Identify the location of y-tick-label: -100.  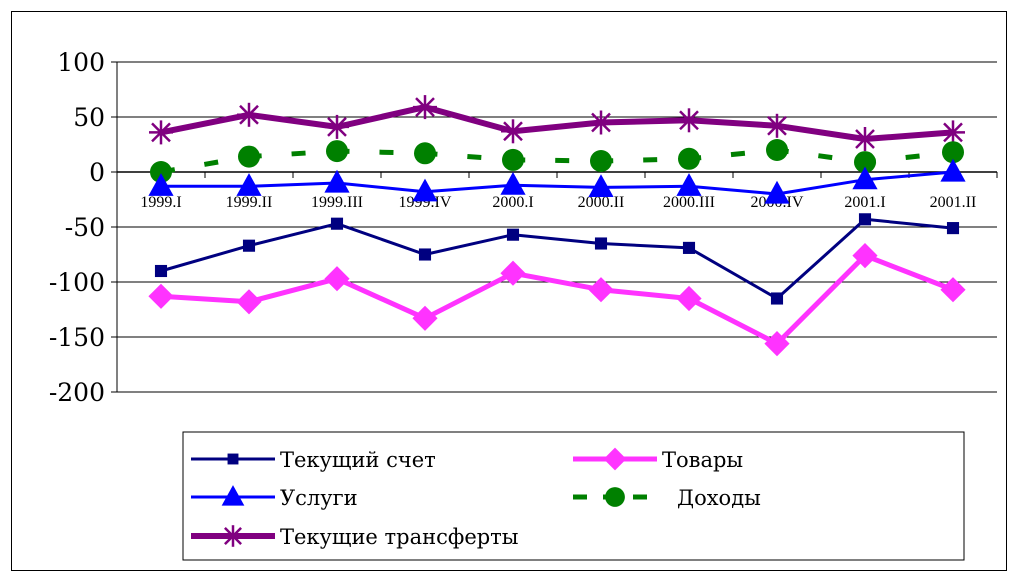
(77, 282).